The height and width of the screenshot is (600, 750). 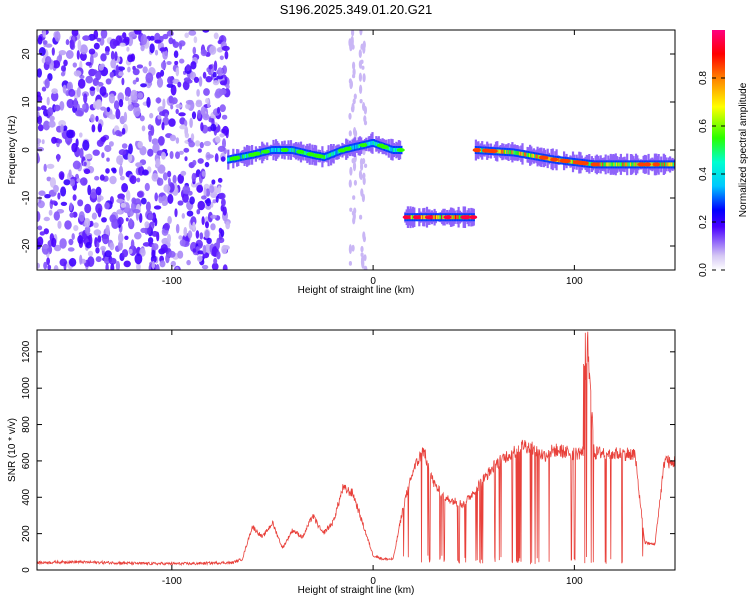 What do you see at coordinates (703, 126) in the screenshot?
I see `colorbar-tick-label: 0.6` at bounding box center [703, 126].